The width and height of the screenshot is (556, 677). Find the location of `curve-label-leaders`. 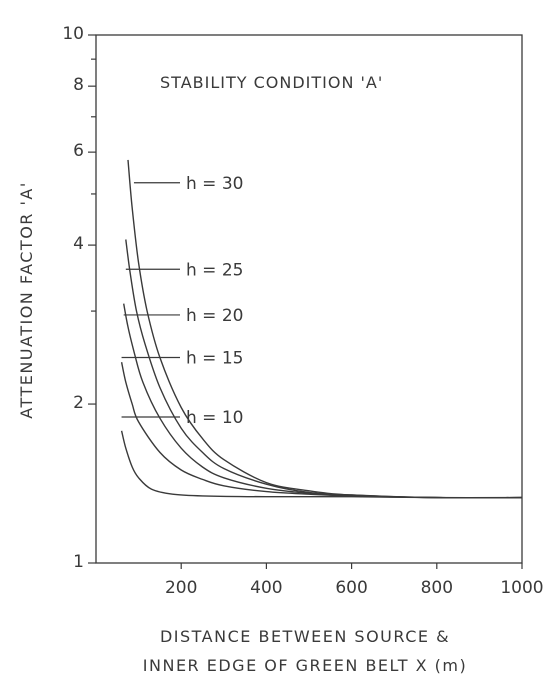

curve-label-leaders is located at coordinates (150, 300).